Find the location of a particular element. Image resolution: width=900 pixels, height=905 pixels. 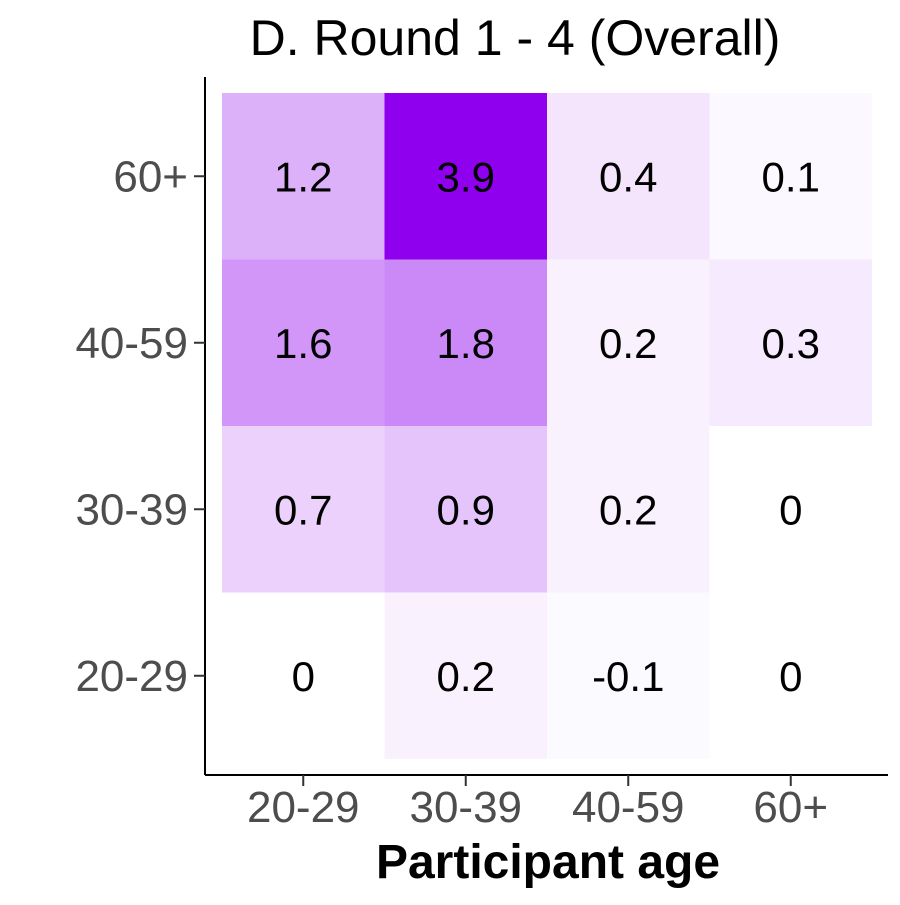

cell-value-label: 0.9 is located at coordinates (466, 509).